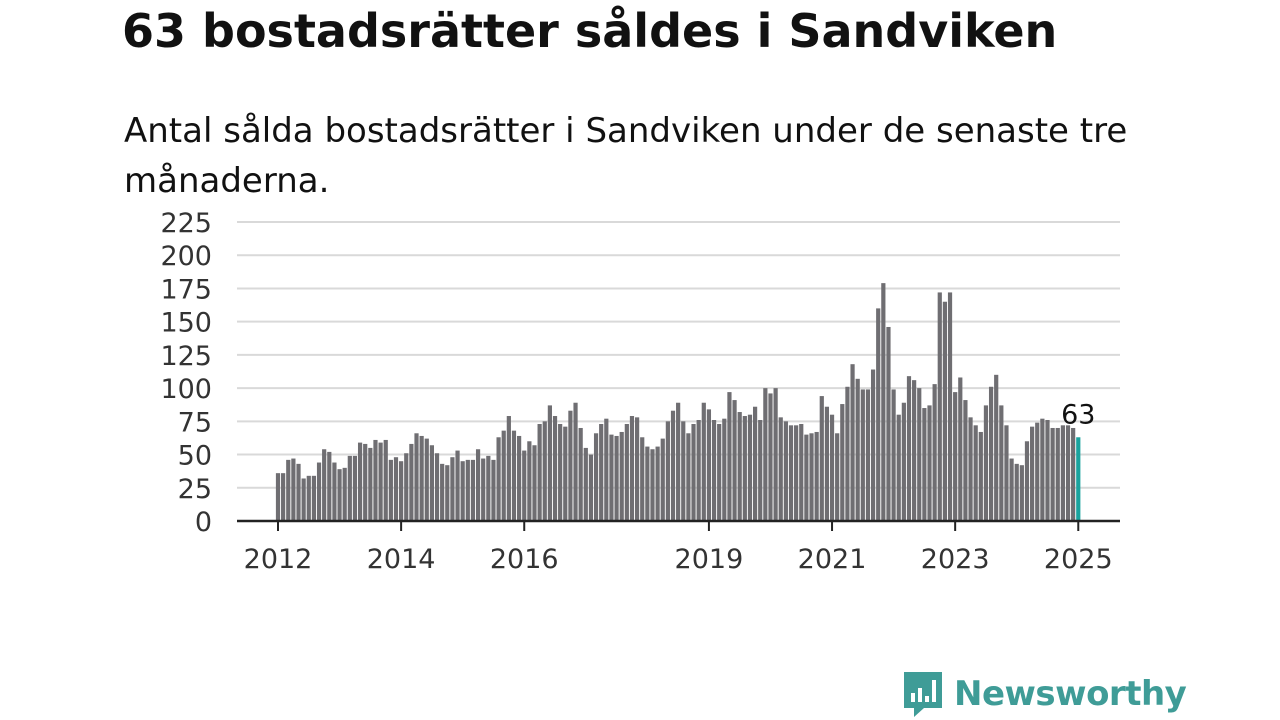 The width and height of the screenshot is (1280, 720). What do you see at coordinates (401, 559) in the screenshot?
I see `x-tick-label: 2014` at bounding box center [401, 559].